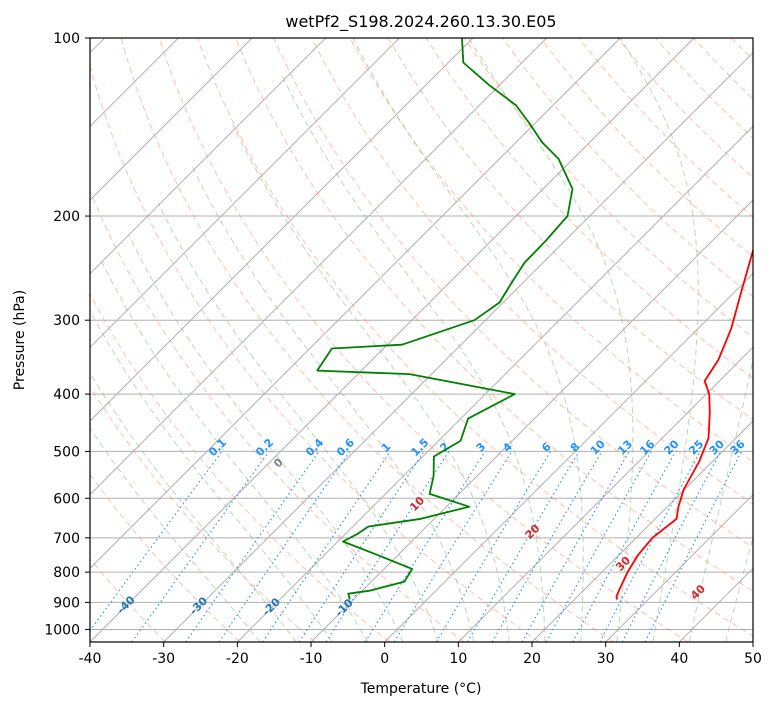  What do you see at coordinates (421, 689) in the screenshot?
I see `x-axis-title: Temperature (°C)` at bounding box center [421, 689].